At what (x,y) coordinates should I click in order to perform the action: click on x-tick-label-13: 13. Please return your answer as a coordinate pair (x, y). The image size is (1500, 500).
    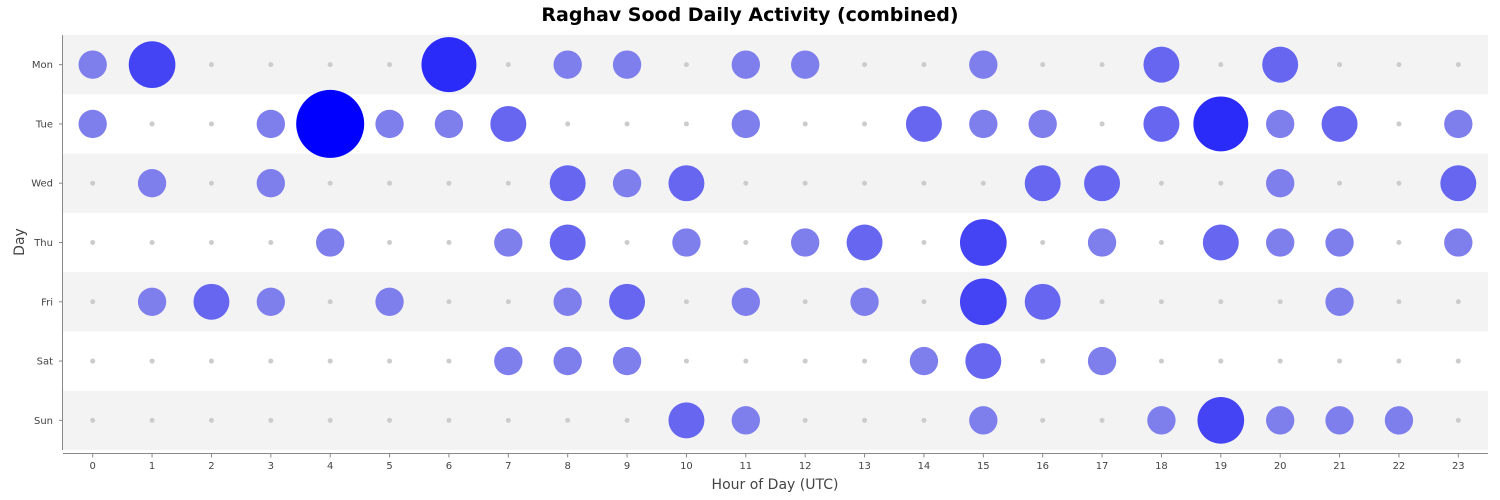
    Looking at the image, I should click on (864, 466).